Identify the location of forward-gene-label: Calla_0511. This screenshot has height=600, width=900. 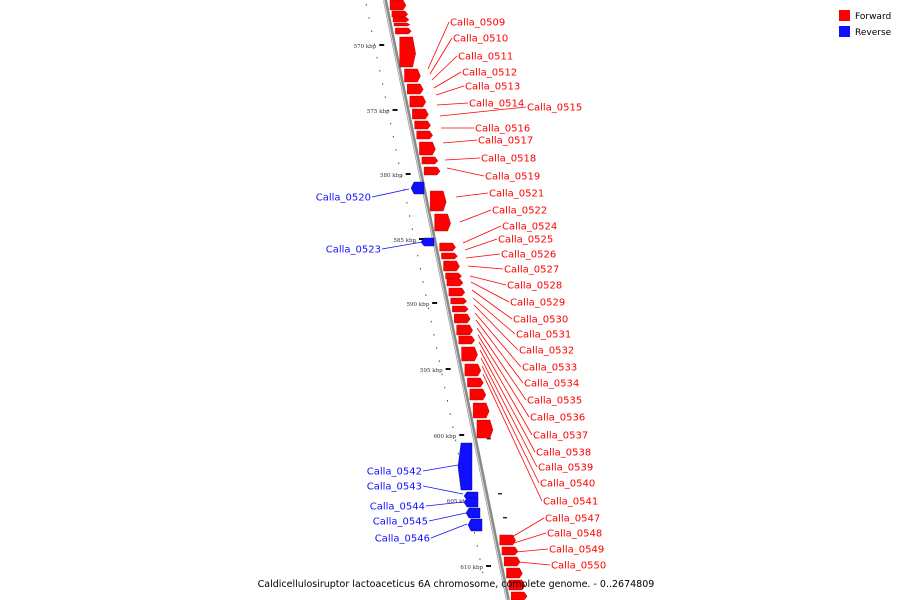
(485, 57).